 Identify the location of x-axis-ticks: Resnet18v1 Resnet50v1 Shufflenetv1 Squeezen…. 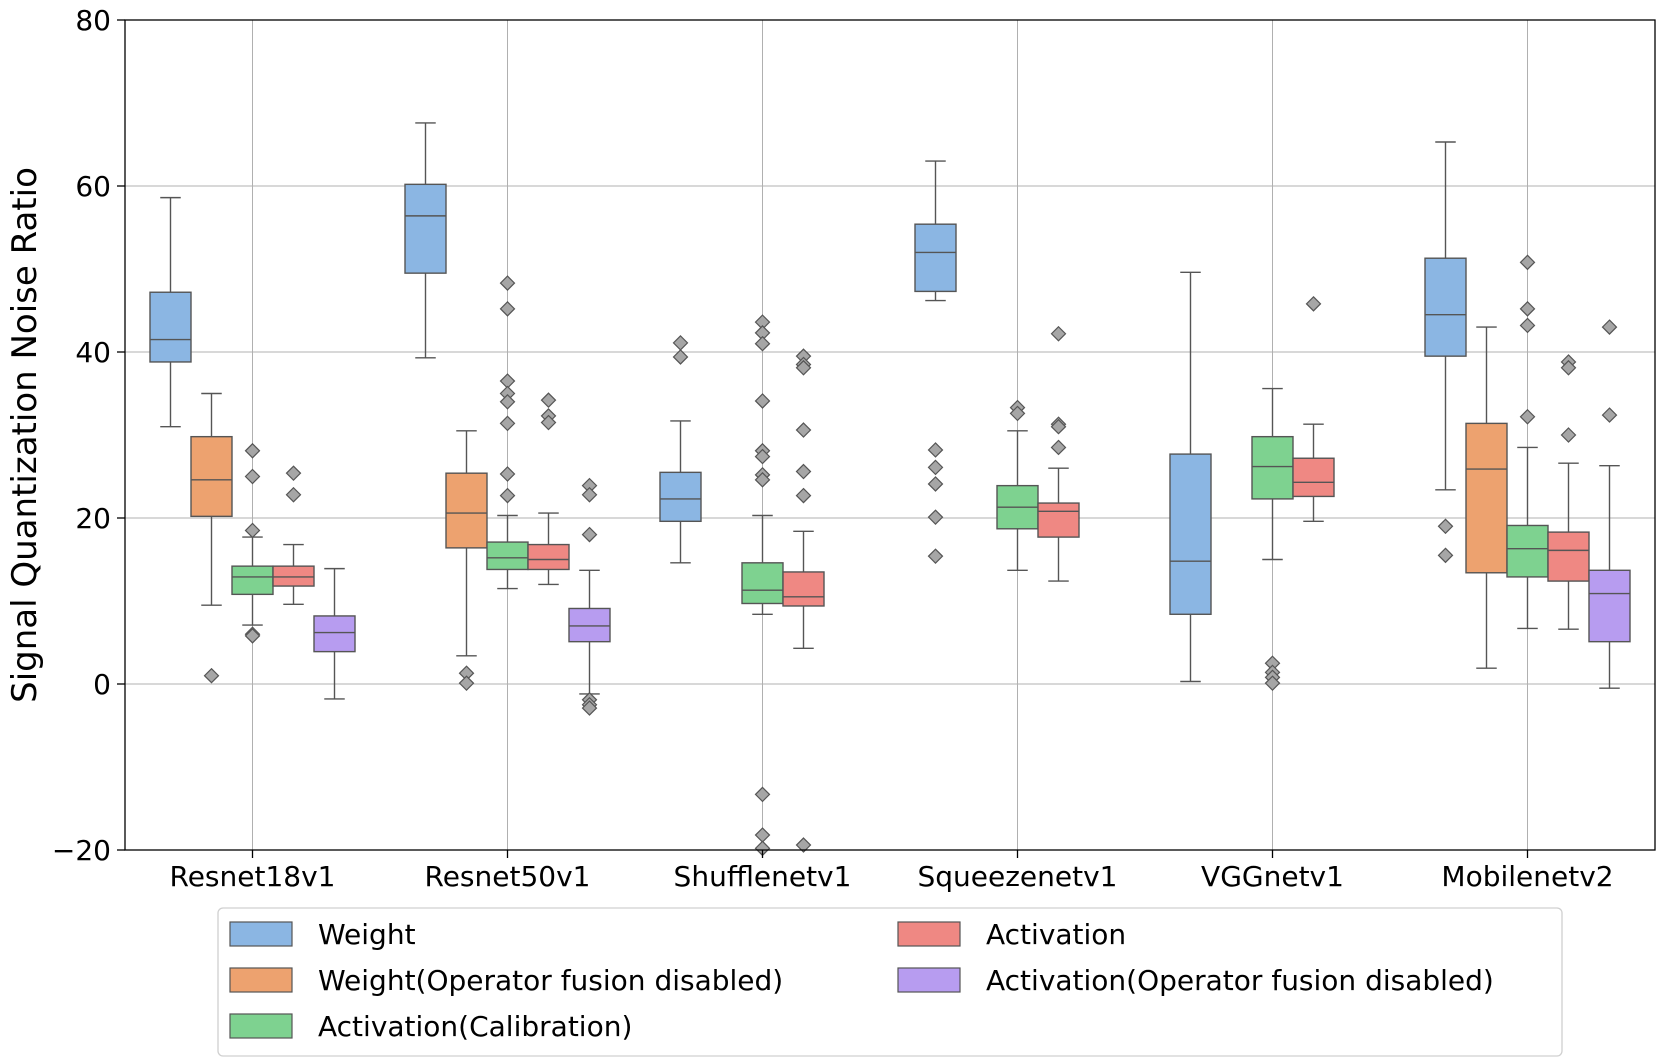
(892, 871).